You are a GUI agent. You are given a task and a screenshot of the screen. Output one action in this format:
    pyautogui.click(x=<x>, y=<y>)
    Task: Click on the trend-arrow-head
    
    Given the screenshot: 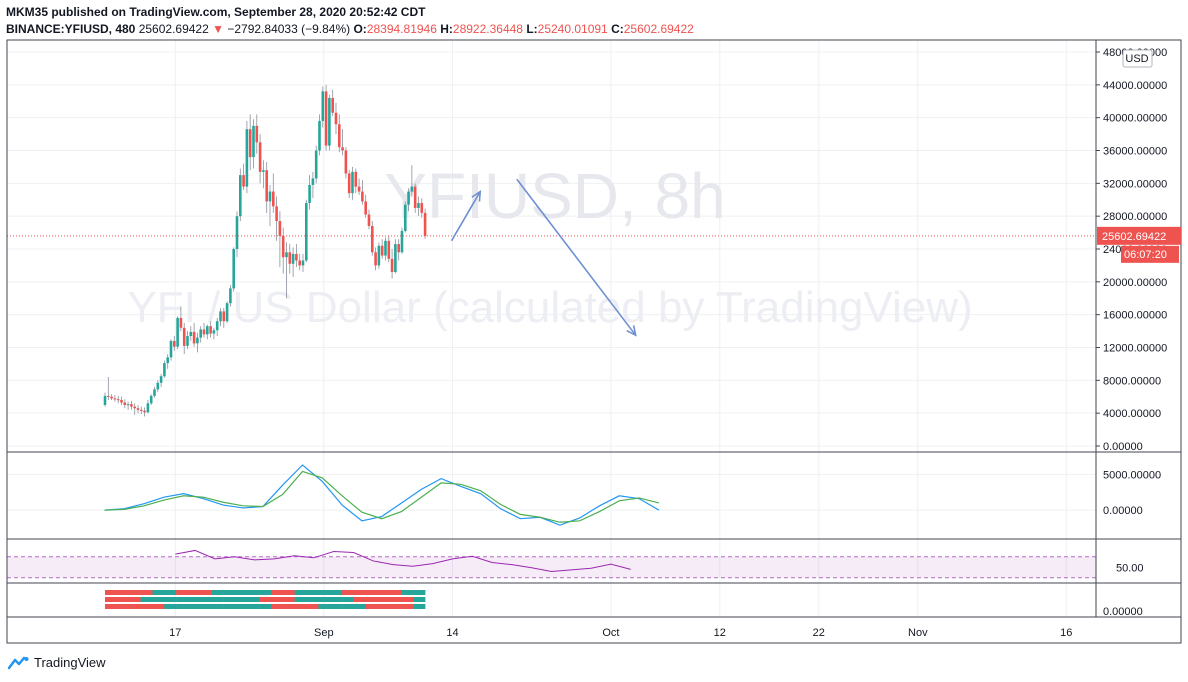 What is the action you would take?
    pyautogui.click(x=476, y=195)
    